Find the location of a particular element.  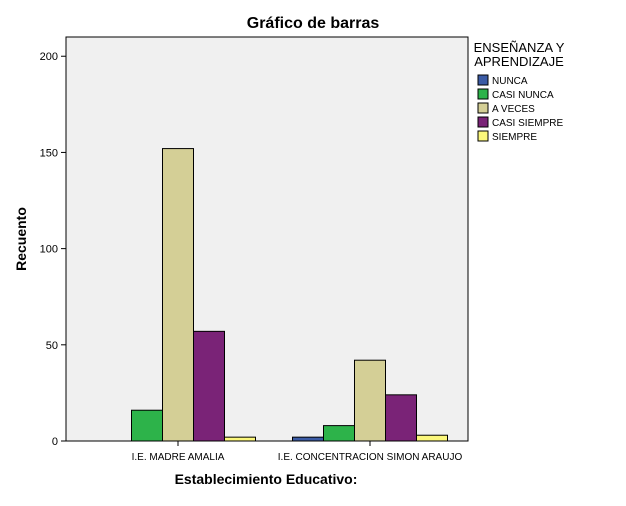

x-tick-label: I.E. CONCENTRACION SIMON ARAUJO is located at coordinates (370, 457).